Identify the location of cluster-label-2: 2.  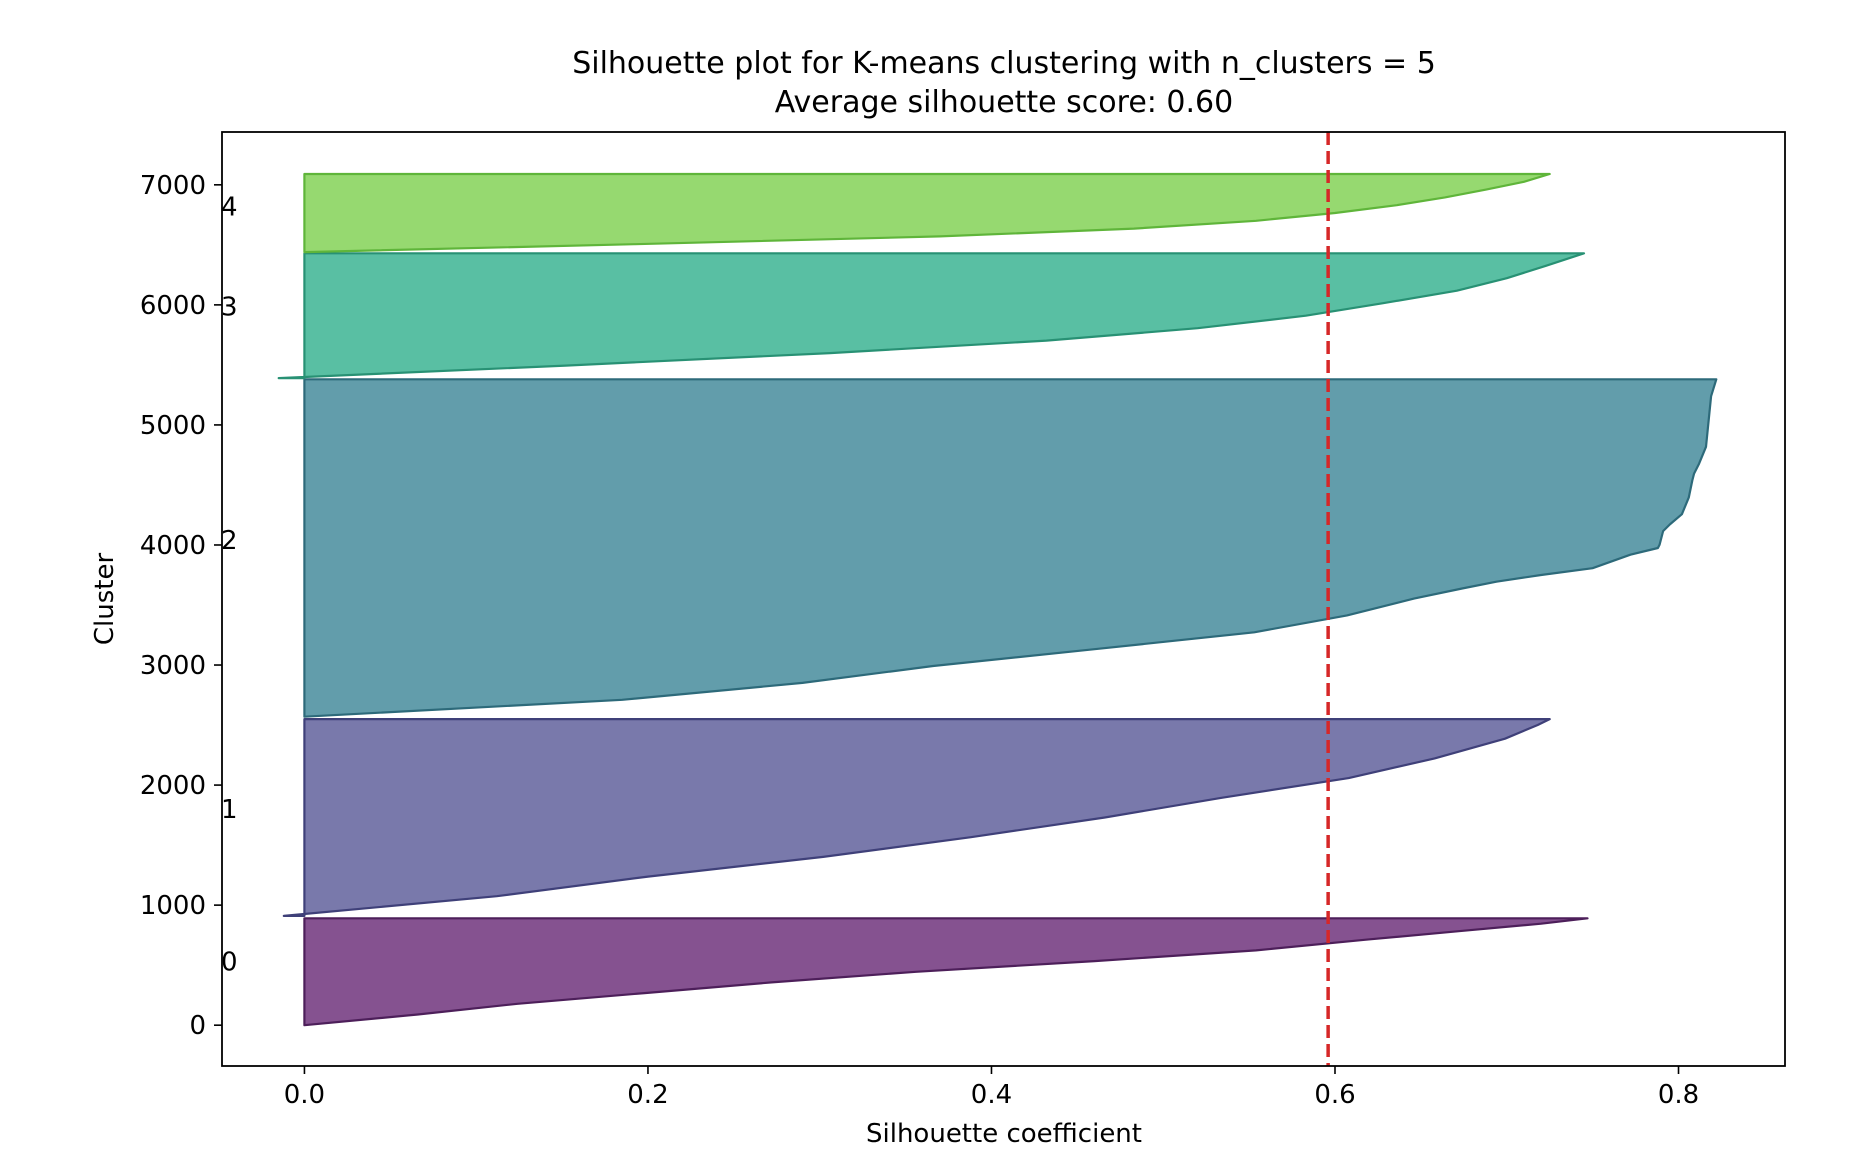
(229, 541).